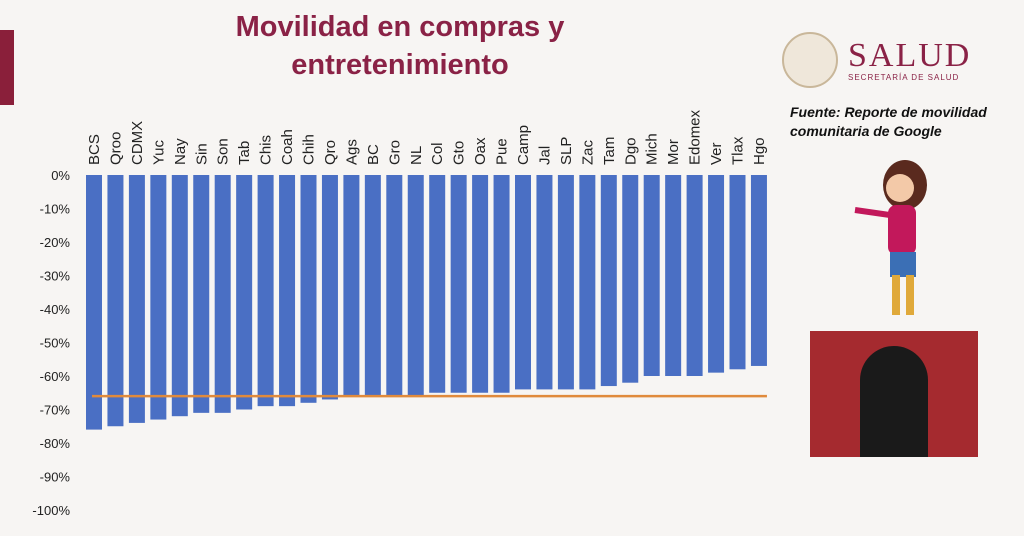  I want to click on bar-Nay, so click(179, 296).